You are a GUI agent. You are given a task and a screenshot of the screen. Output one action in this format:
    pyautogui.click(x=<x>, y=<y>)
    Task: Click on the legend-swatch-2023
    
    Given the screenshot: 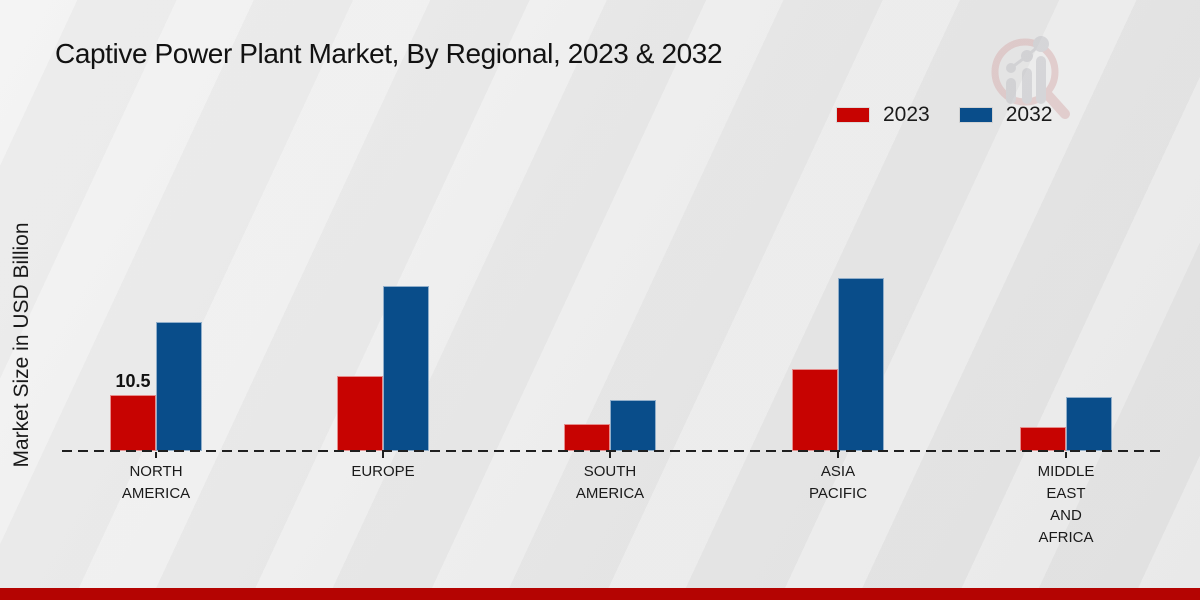 What is the action you would take?
    pyautogui.click(x=853, y=115)
    